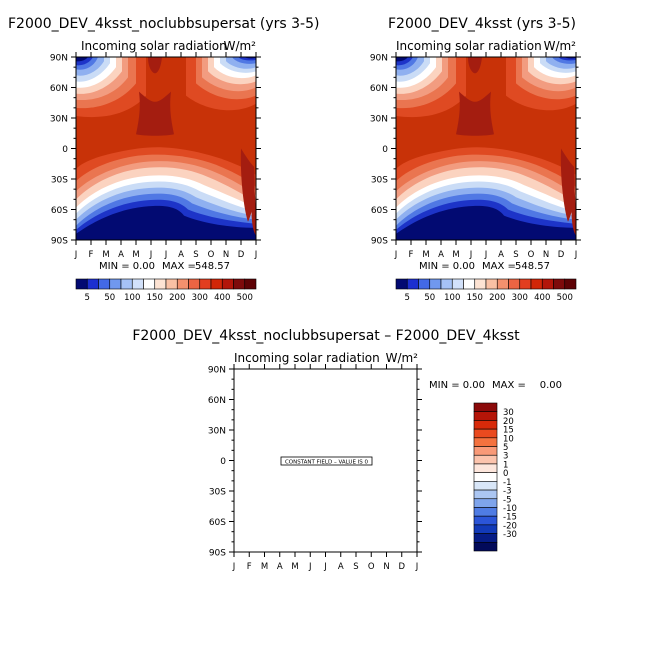  I want to click on colorbar-label: 400, so click(542, 298).